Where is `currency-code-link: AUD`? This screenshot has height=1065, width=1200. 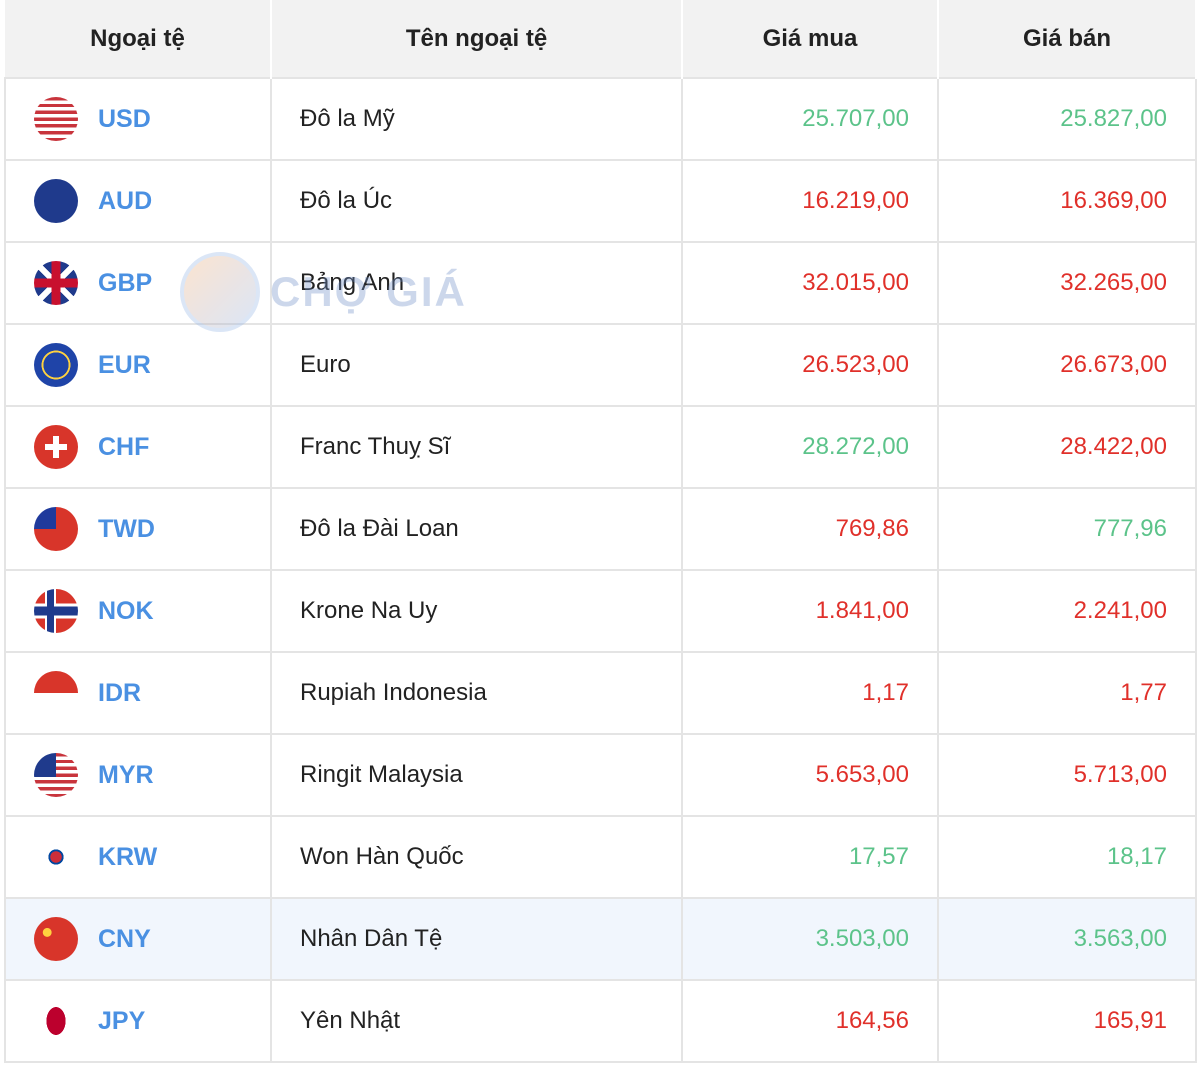 currency-code-link: AUD is located at coordinates (125, 200).